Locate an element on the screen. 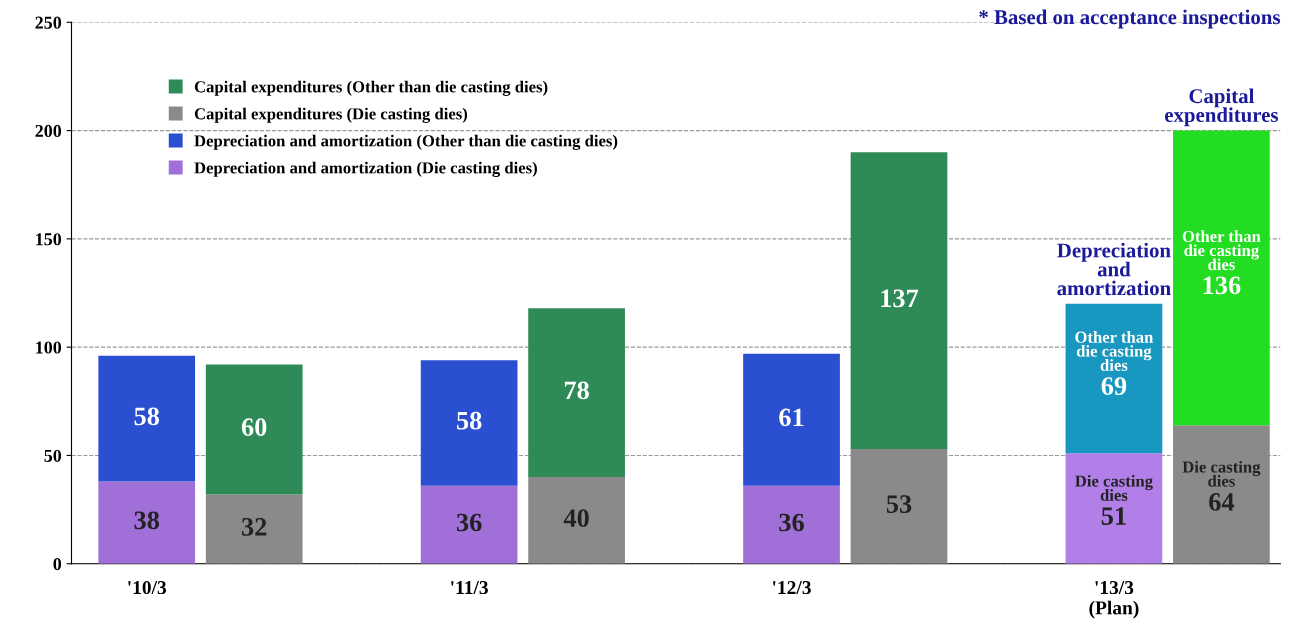 Image resolution: width=1300 pixels, height=637 pixels. data-label: Other than die casting dies 69 is located at coordinates (1114, 363).